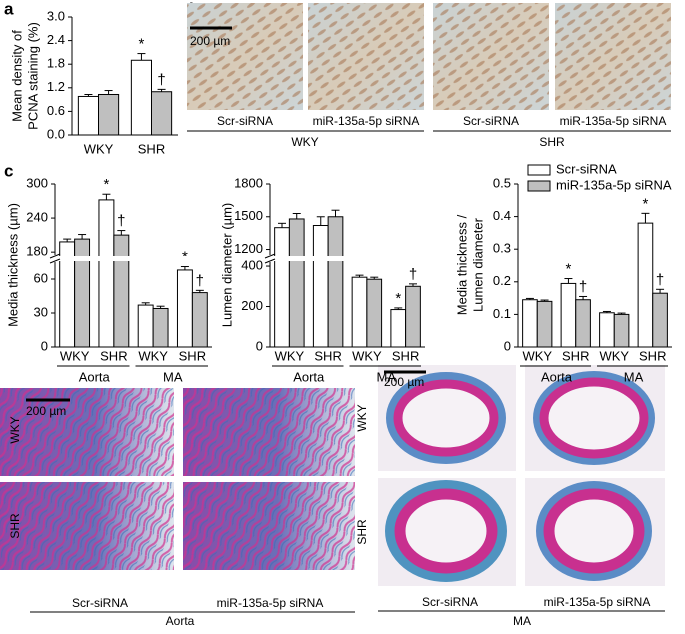 This screenshot has width=685, height=634. Describe the element at coordinates (248, 182) in the screenshot. I see `y-tick-label: 1800` at that location.